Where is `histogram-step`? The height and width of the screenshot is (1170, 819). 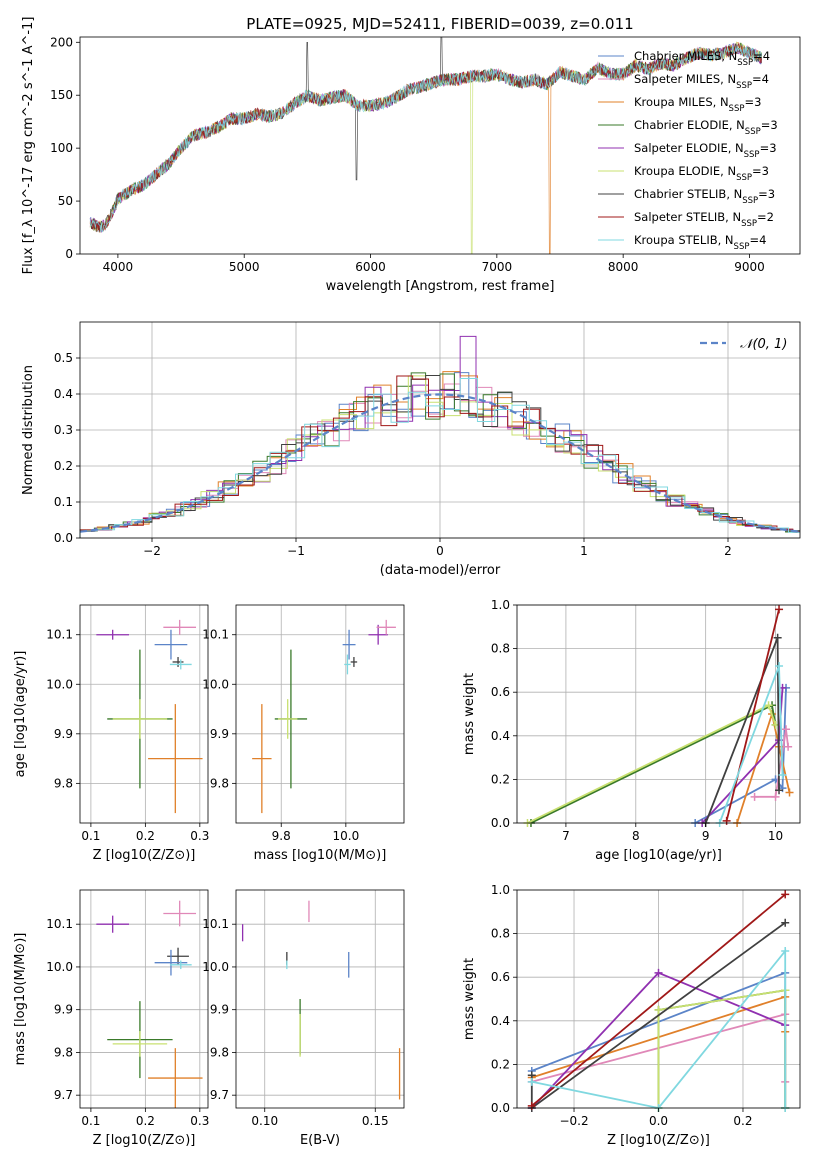 histogram-step is located at coordinates (439, 456).